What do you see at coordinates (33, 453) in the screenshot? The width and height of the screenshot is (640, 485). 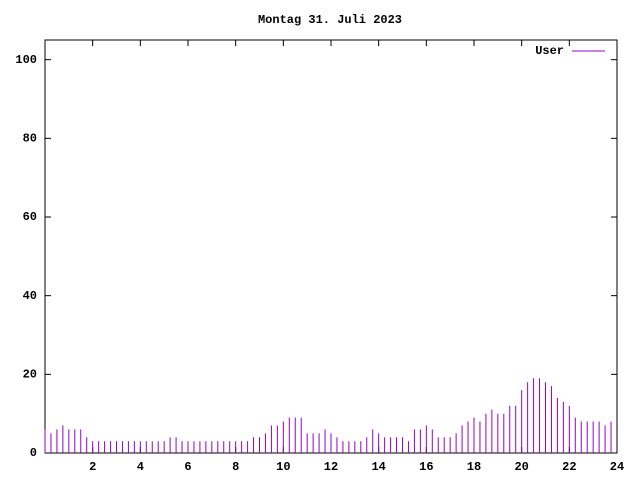 I see `y-tick-label: 0` at bounding box center [33, 453].